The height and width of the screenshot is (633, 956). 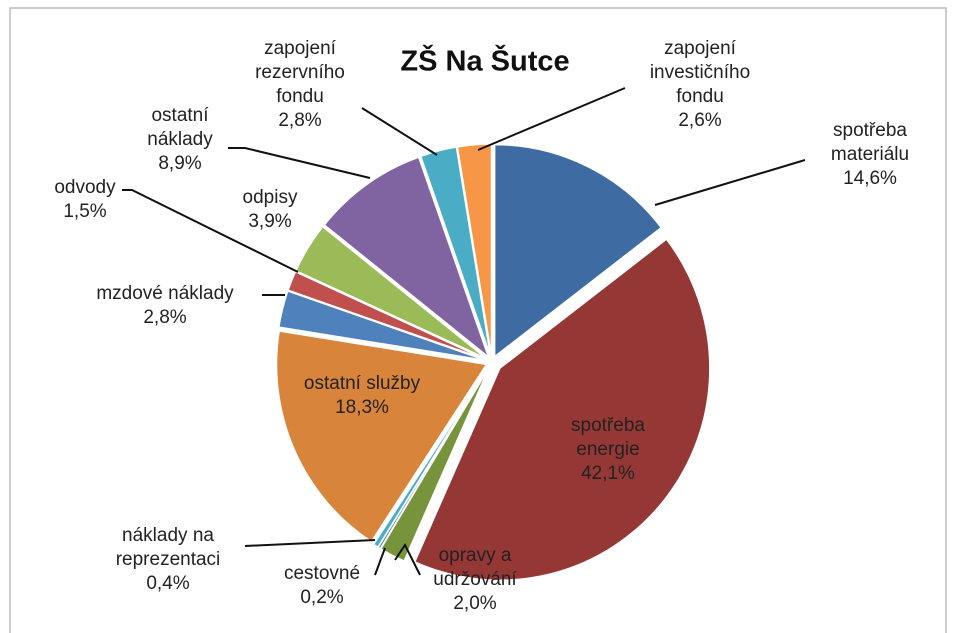 What do you see at coordinates (168, 547) in the screenshot?
I see `slice-name: náklady na reprezentaci` at bounding box center [168, 547].